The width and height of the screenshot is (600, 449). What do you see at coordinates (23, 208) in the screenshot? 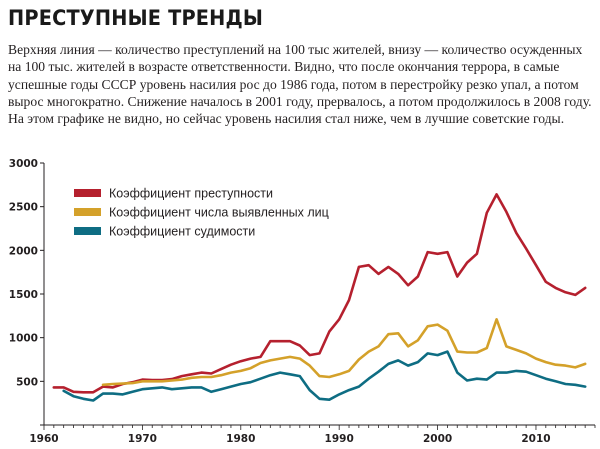
I see `y-tick-label: 2500` at bounding box center [23, 208].